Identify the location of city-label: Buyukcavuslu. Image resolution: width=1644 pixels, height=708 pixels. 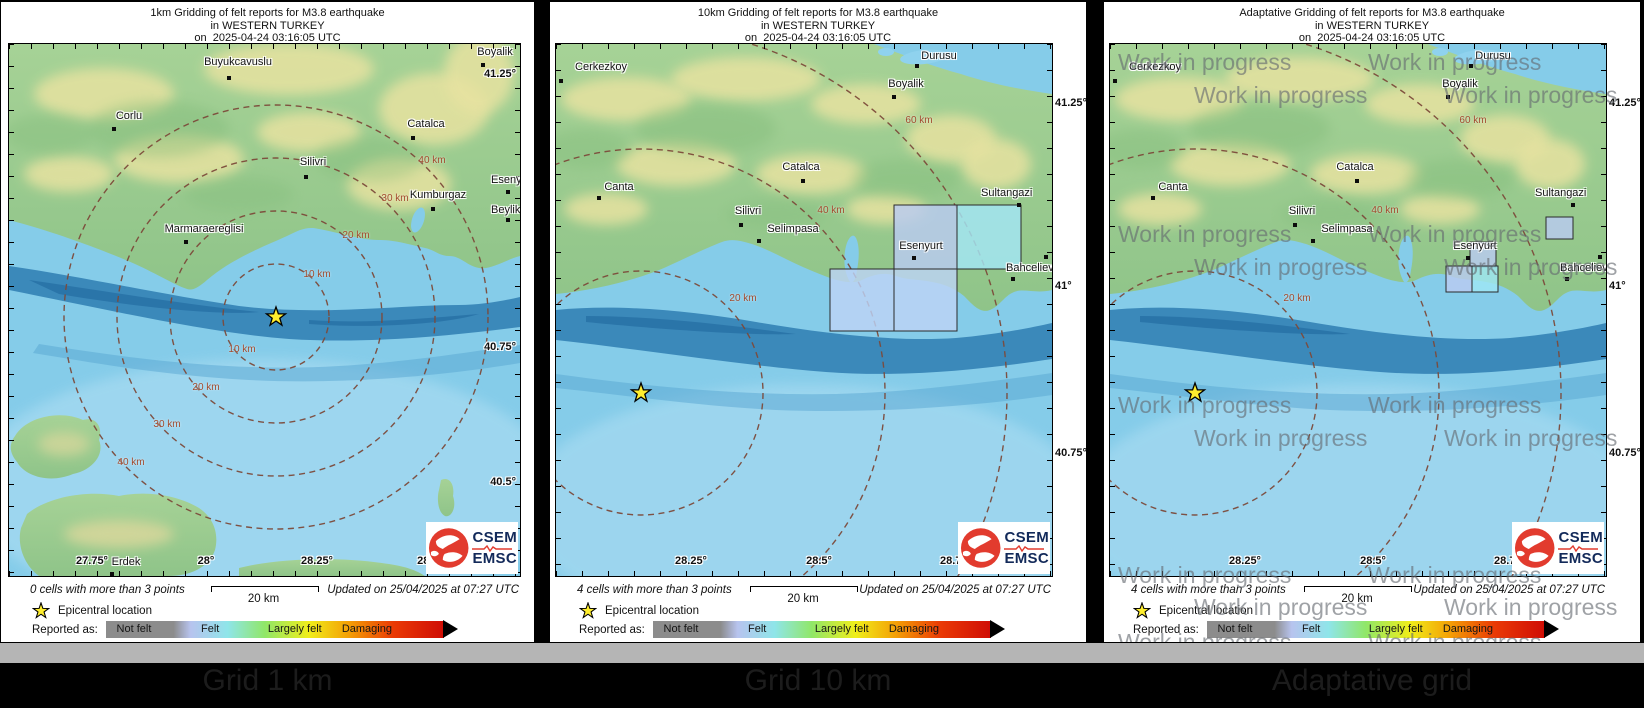
(238, 62).